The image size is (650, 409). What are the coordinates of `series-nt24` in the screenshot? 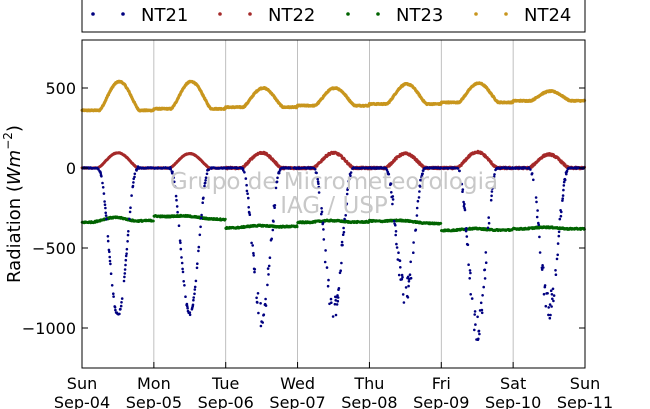 It's located at (333, 96).